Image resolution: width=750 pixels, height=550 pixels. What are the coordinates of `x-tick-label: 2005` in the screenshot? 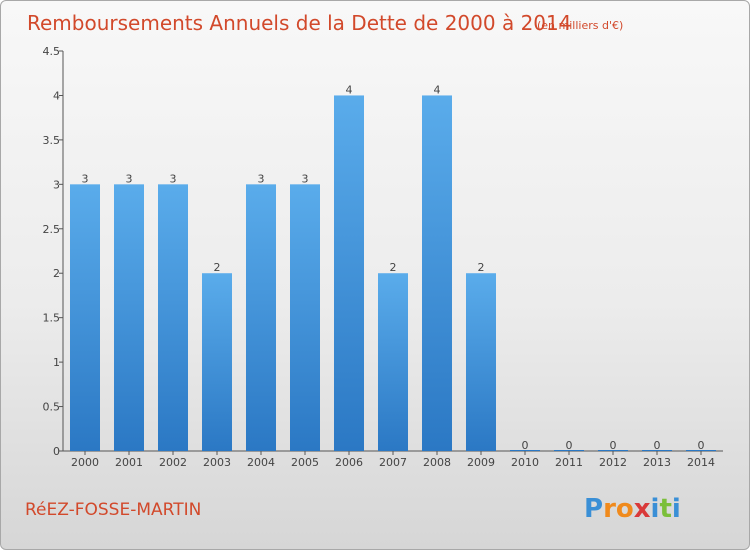 It's located at (305, 462).